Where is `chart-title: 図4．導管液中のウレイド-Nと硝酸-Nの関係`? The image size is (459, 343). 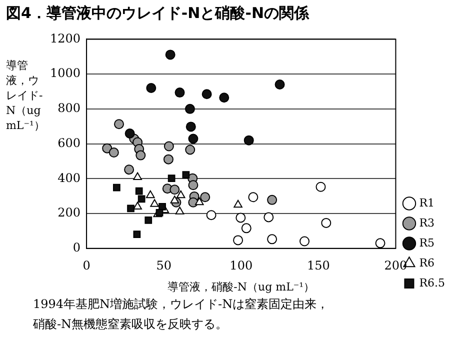 chart-title: 図4．導管液中のウレイド-Nと硝酸-Nの関係 is located at coordinates (157, 13).